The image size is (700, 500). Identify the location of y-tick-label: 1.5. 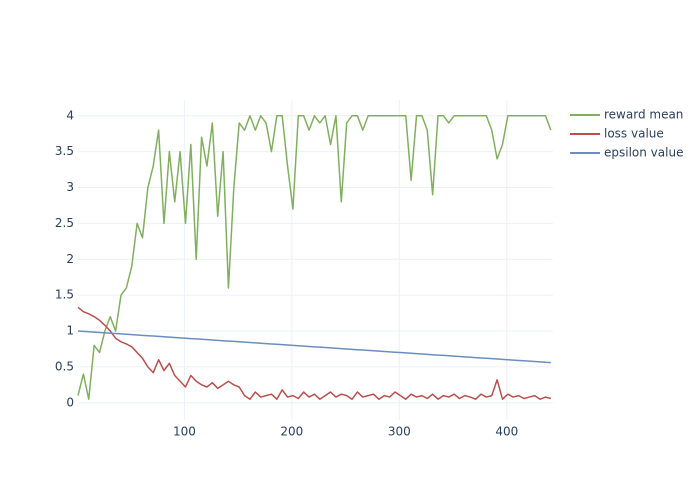
(64, 295).